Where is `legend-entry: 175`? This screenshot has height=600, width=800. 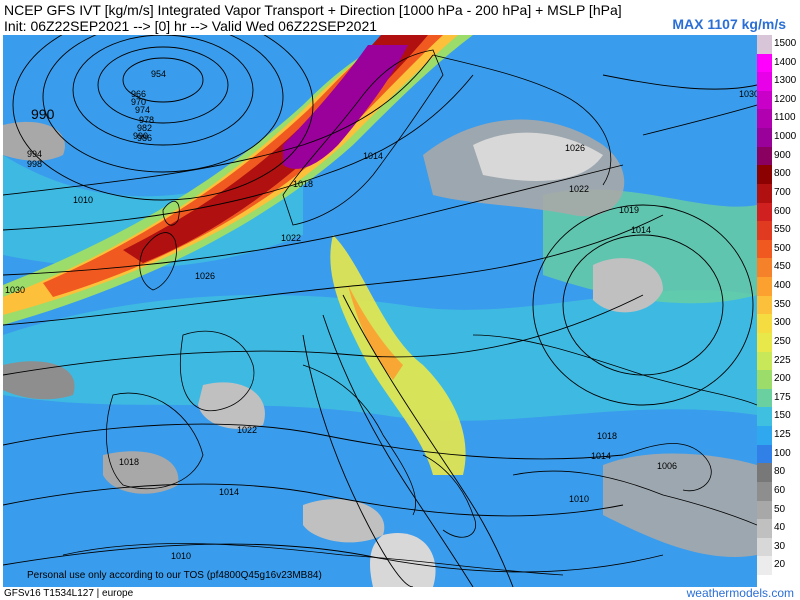
legend-entry: 175 is located at coordinates (778, 398).